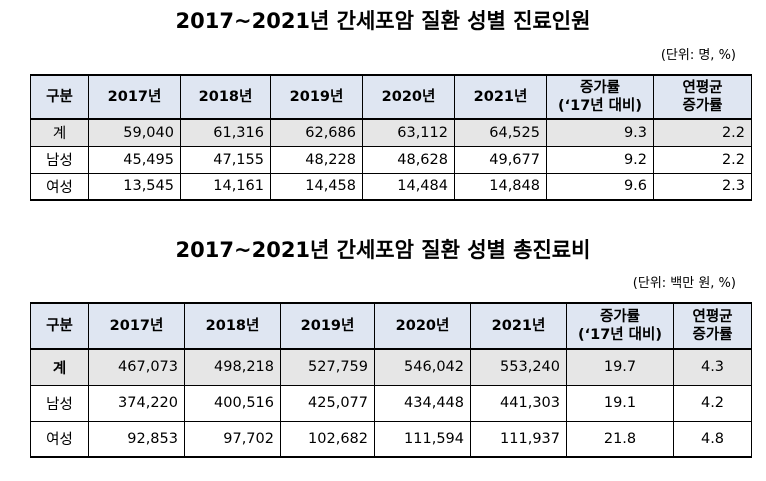  What do you see at coordinates (316, 133) in the screenshot?
I see `cell-2019: 62,686` at bounding box center [316, 133].